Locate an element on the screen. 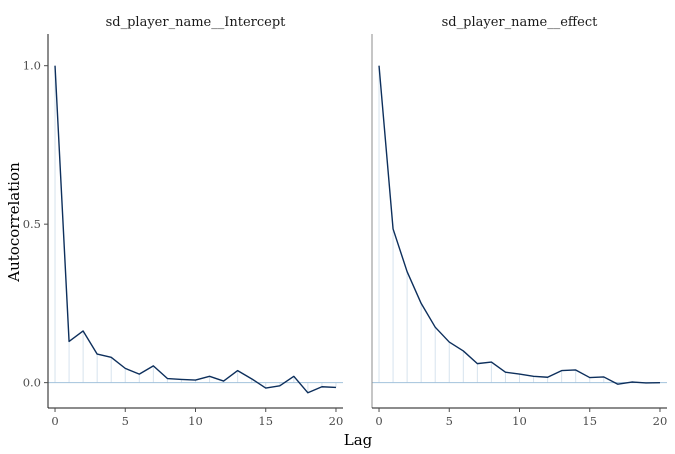 The height and width of the screenshot is (454, 675). y-axis-title: Autocorrelation is located at coordinates (14, 222).